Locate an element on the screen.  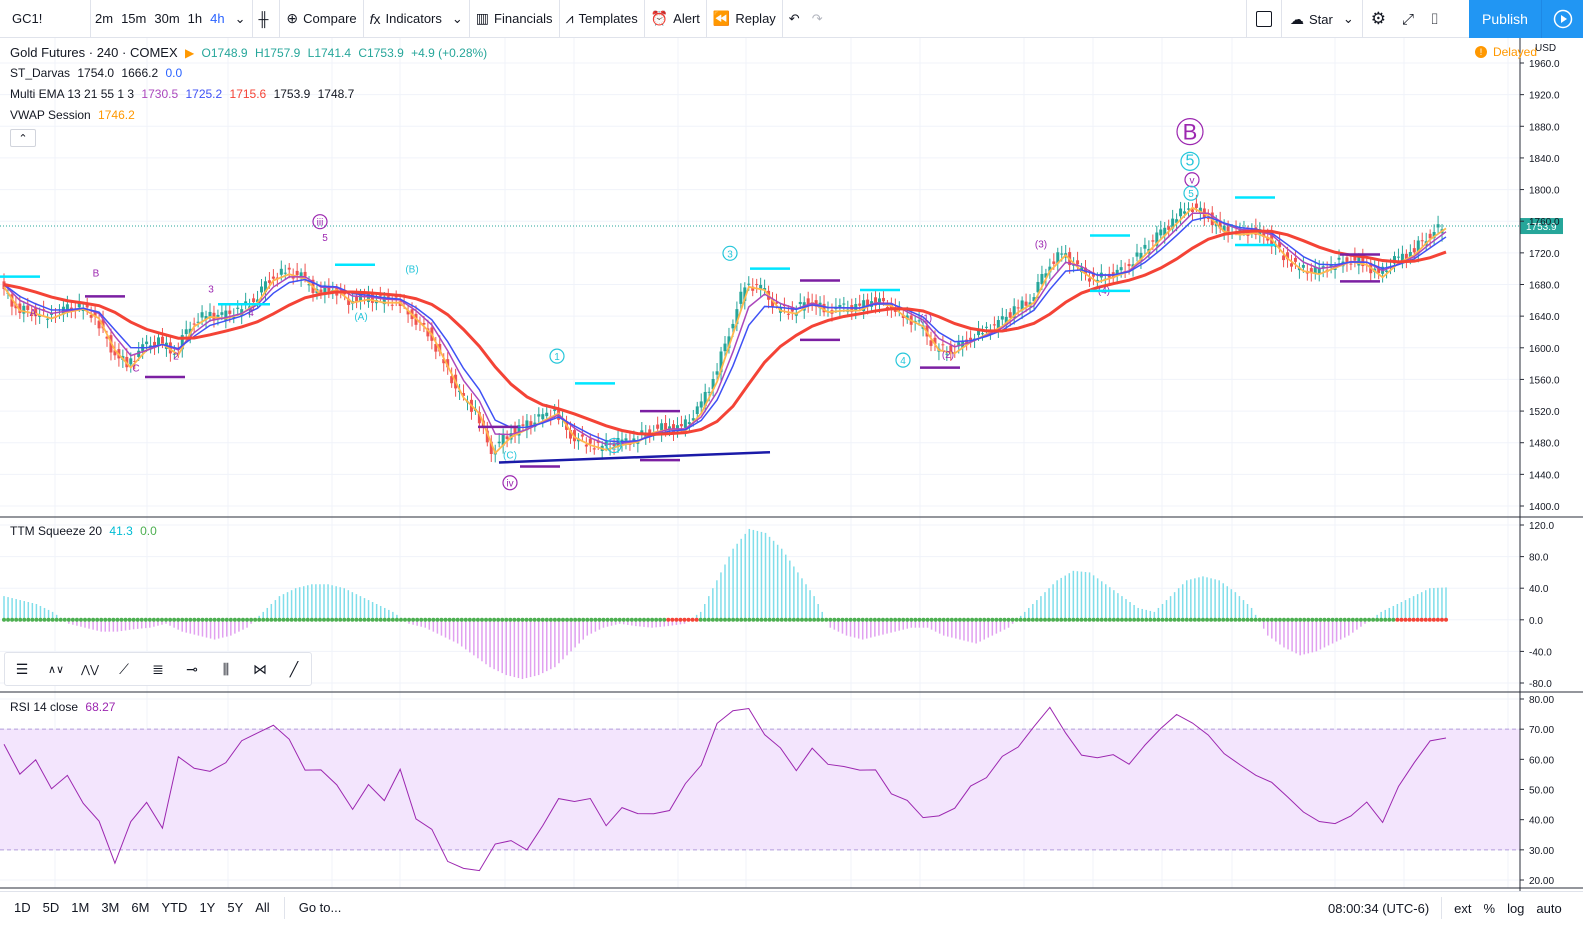
elliott-wave-tool: ⋀⋁ is located at coordinates (90, 669).